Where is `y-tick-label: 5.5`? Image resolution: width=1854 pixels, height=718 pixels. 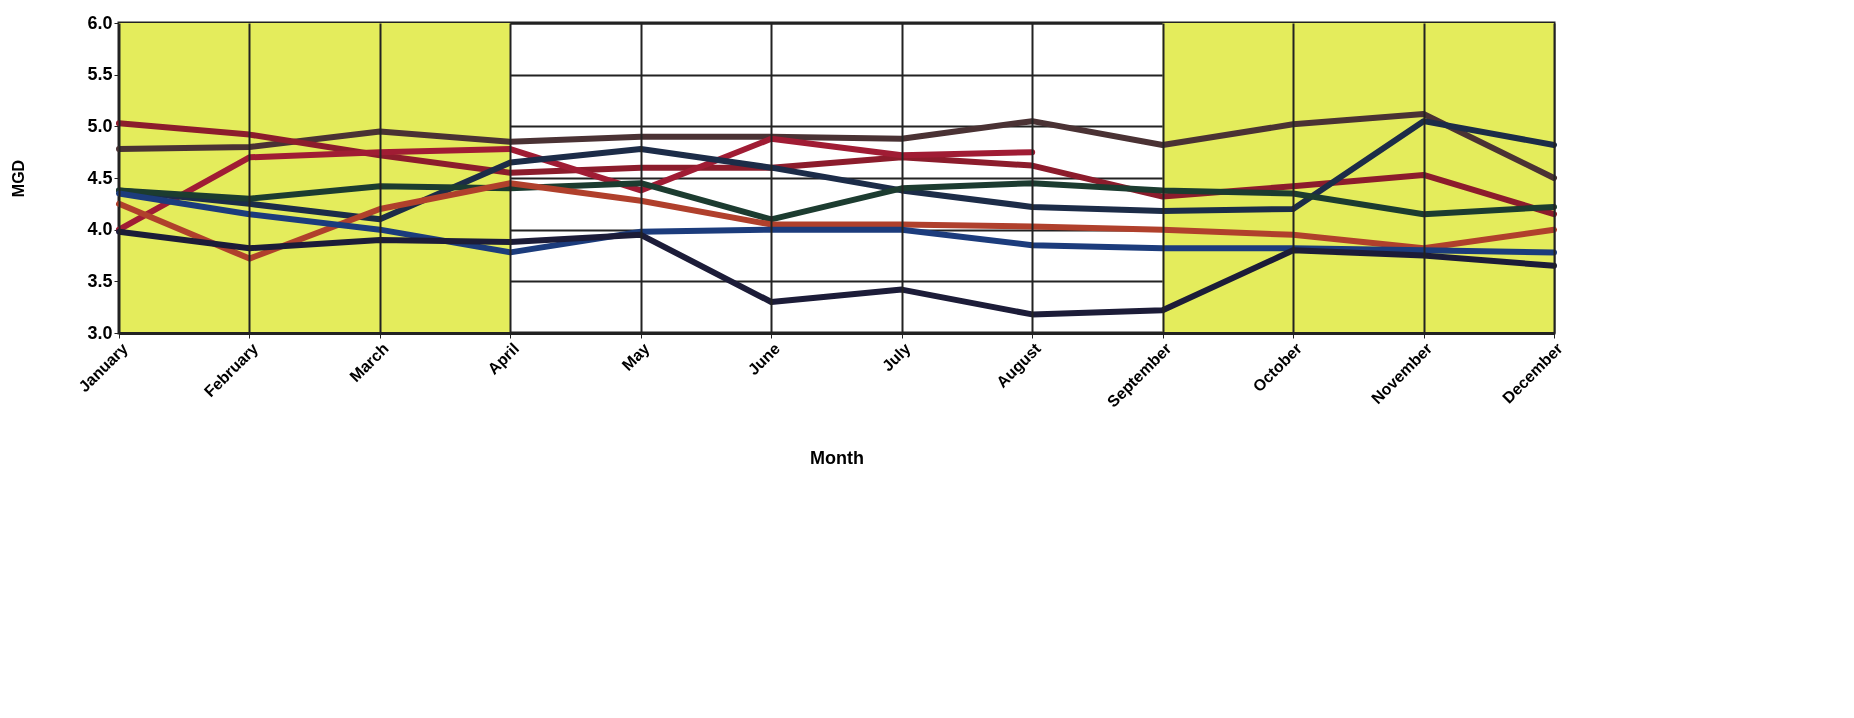 y-tick-label: 5.5 is located at coordinates (100, 74).